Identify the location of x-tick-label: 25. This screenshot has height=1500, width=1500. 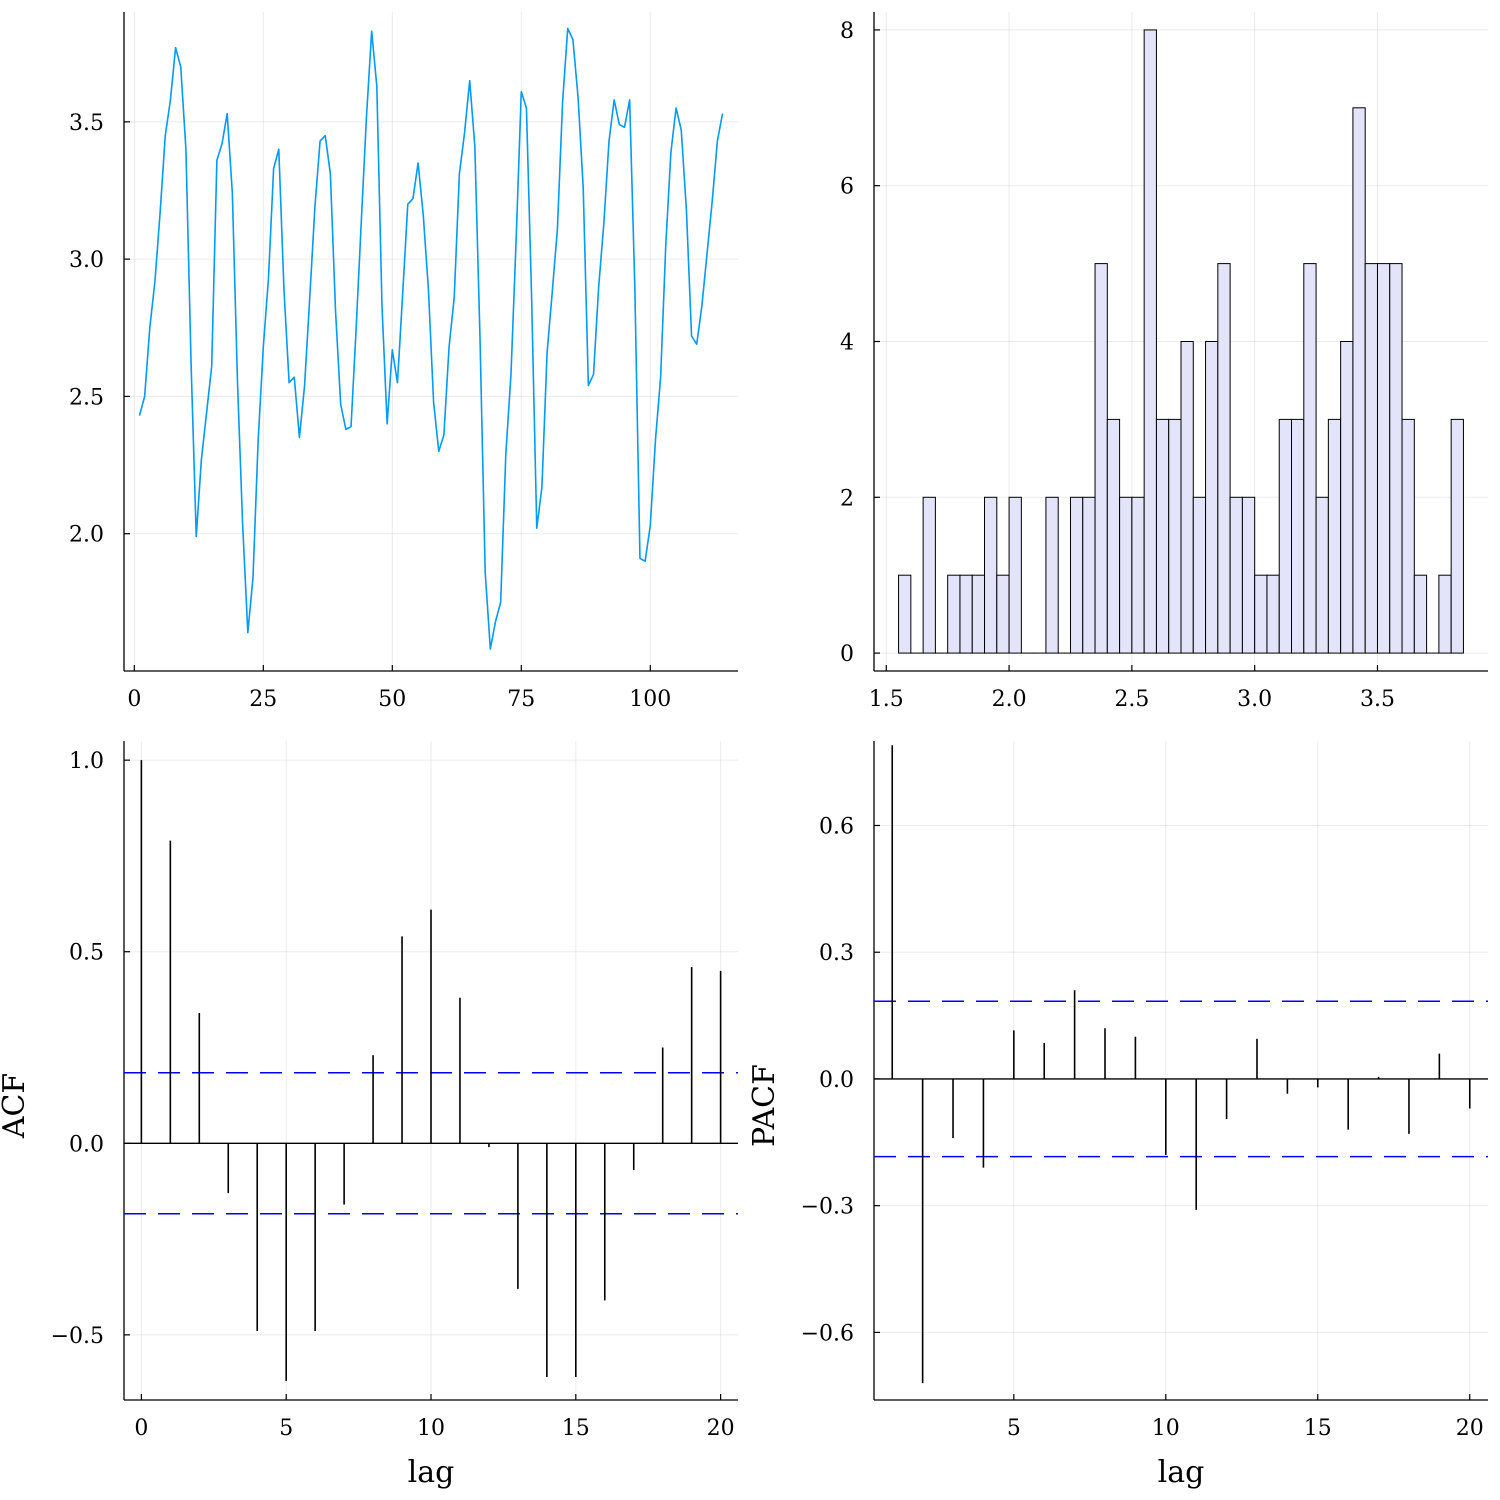
(263, 699).